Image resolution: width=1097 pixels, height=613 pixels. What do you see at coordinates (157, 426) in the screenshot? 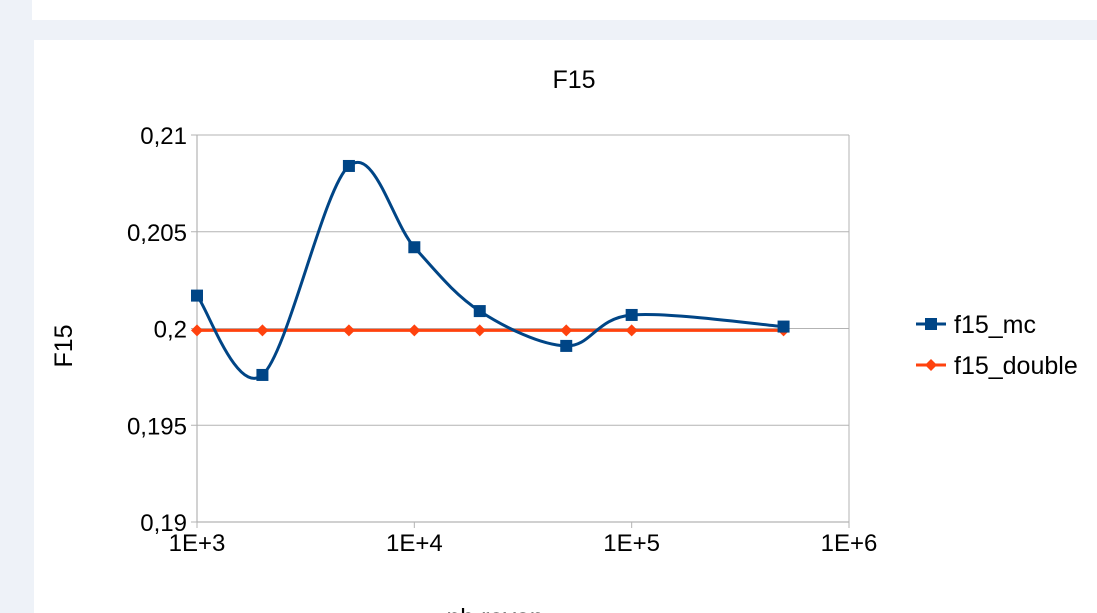
I see `y-tick-label: 0,195` at bounding box center [157, 426].